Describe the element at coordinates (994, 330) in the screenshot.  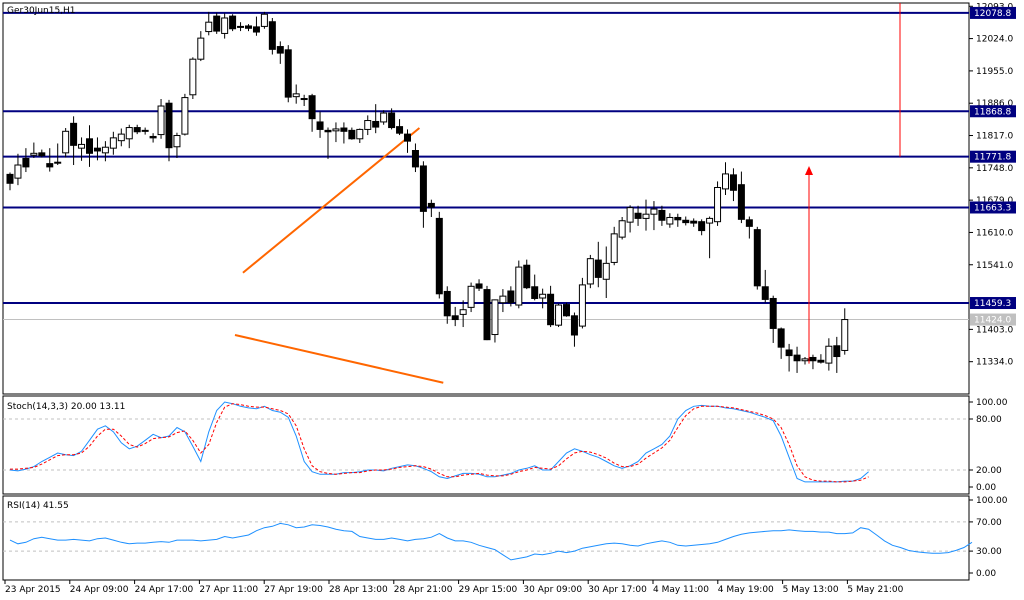
I see `price-tick-label: 11403.0` at that location.